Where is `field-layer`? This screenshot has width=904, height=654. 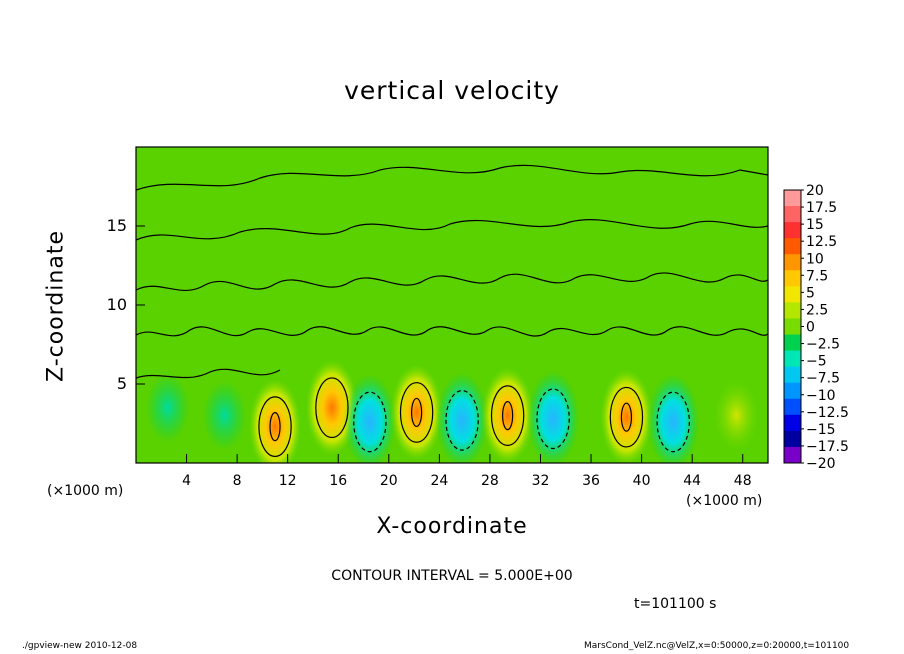 field-layer is located at coordinates (452, 411).